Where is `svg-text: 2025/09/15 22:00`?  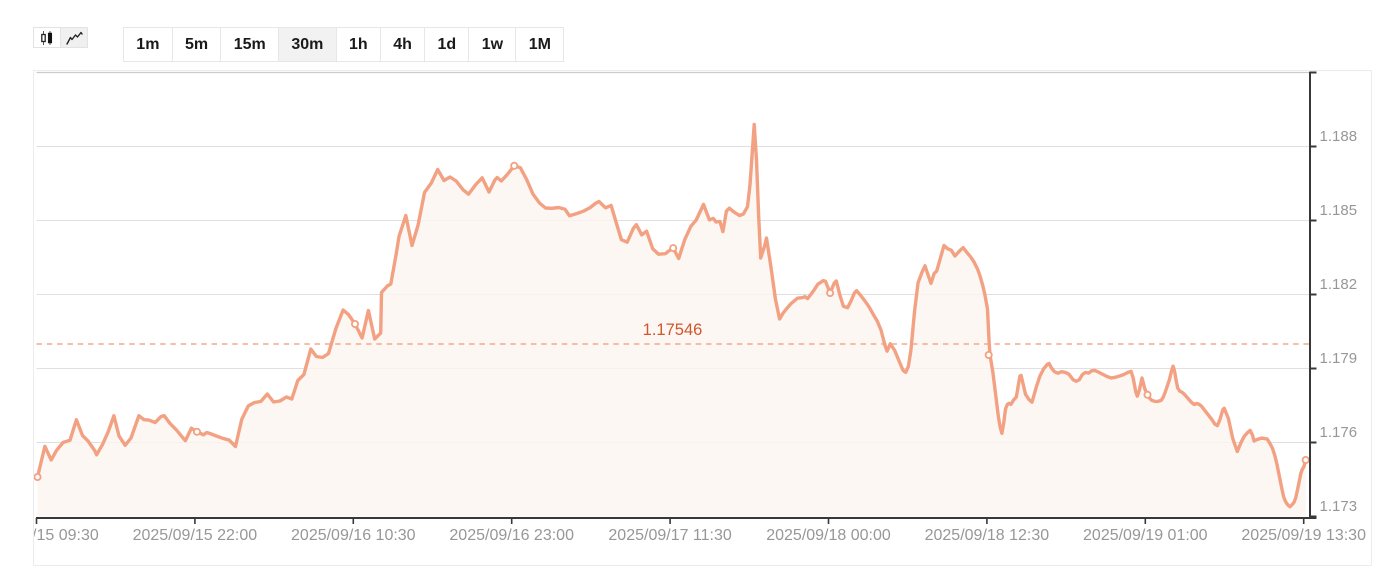 svg-text: 2025/09/15 22:00 is located at coordinates (195, 535).